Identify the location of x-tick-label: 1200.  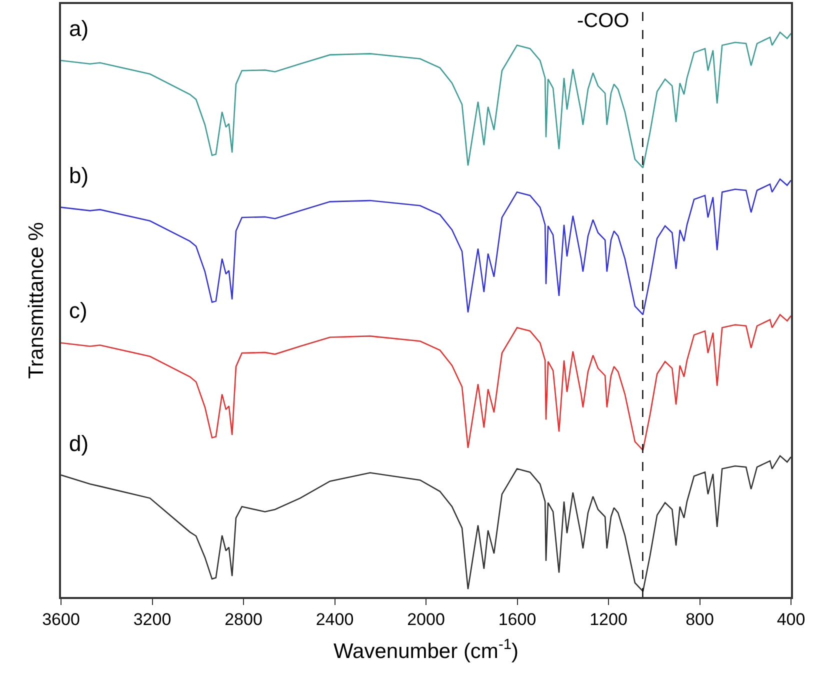
(609, 620).